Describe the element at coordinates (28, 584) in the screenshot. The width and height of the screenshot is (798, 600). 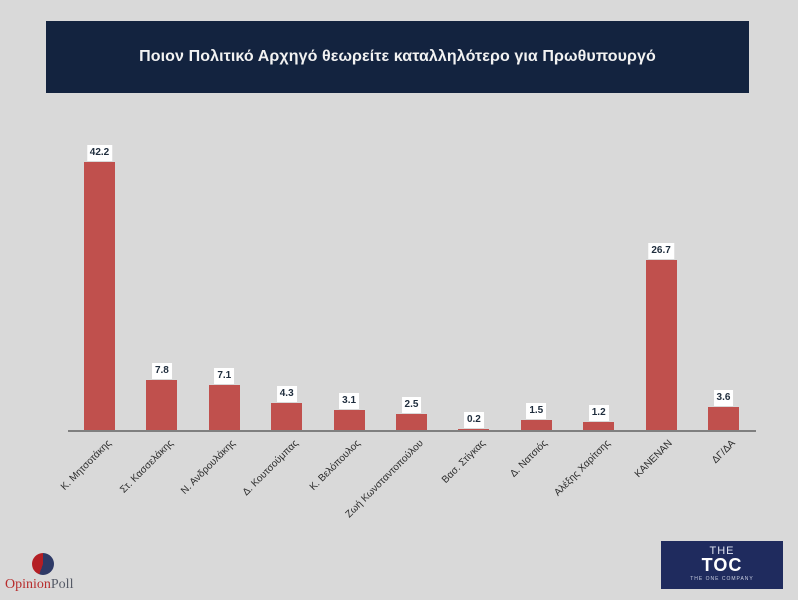
I see `opinionpoll-logo-text-1: Opinion` at that location.